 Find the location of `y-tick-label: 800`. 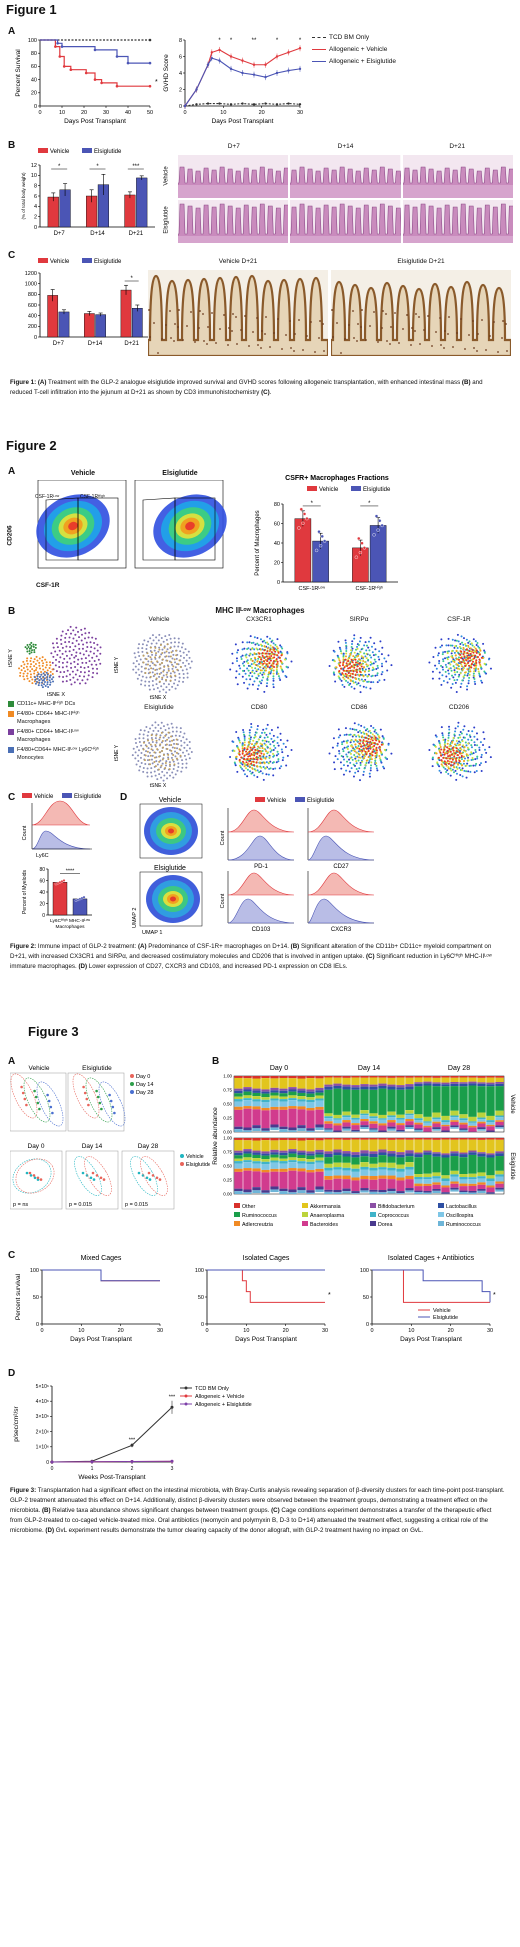

y-tick-label: 800 is located at coordinates (32, 295).